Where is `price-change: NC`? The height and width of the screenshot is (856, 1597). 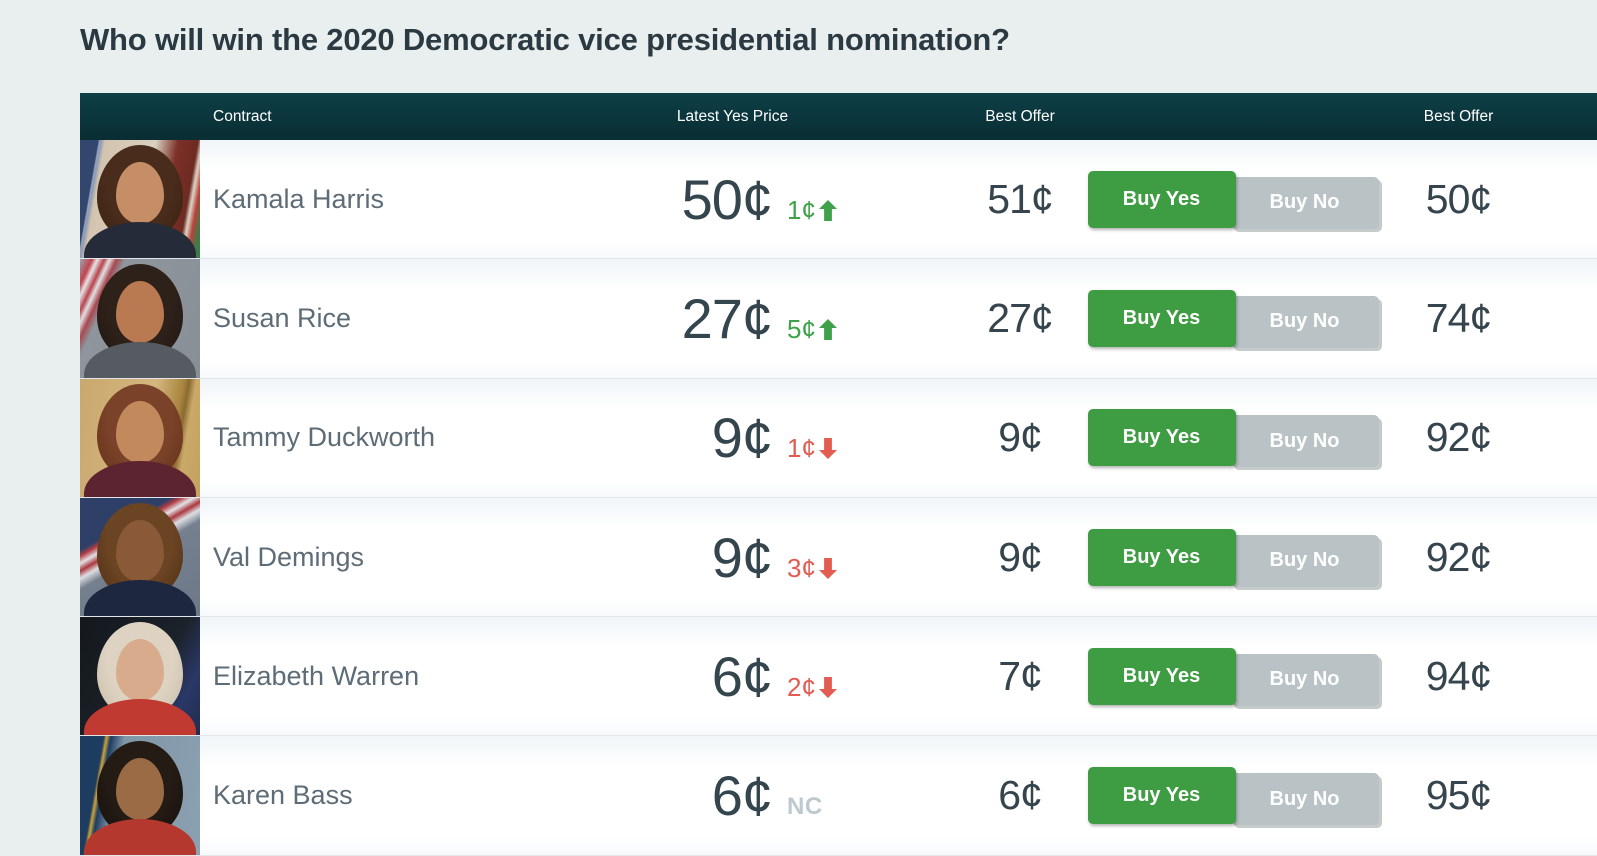 price-change: NC is located at coordinates (797, 807).